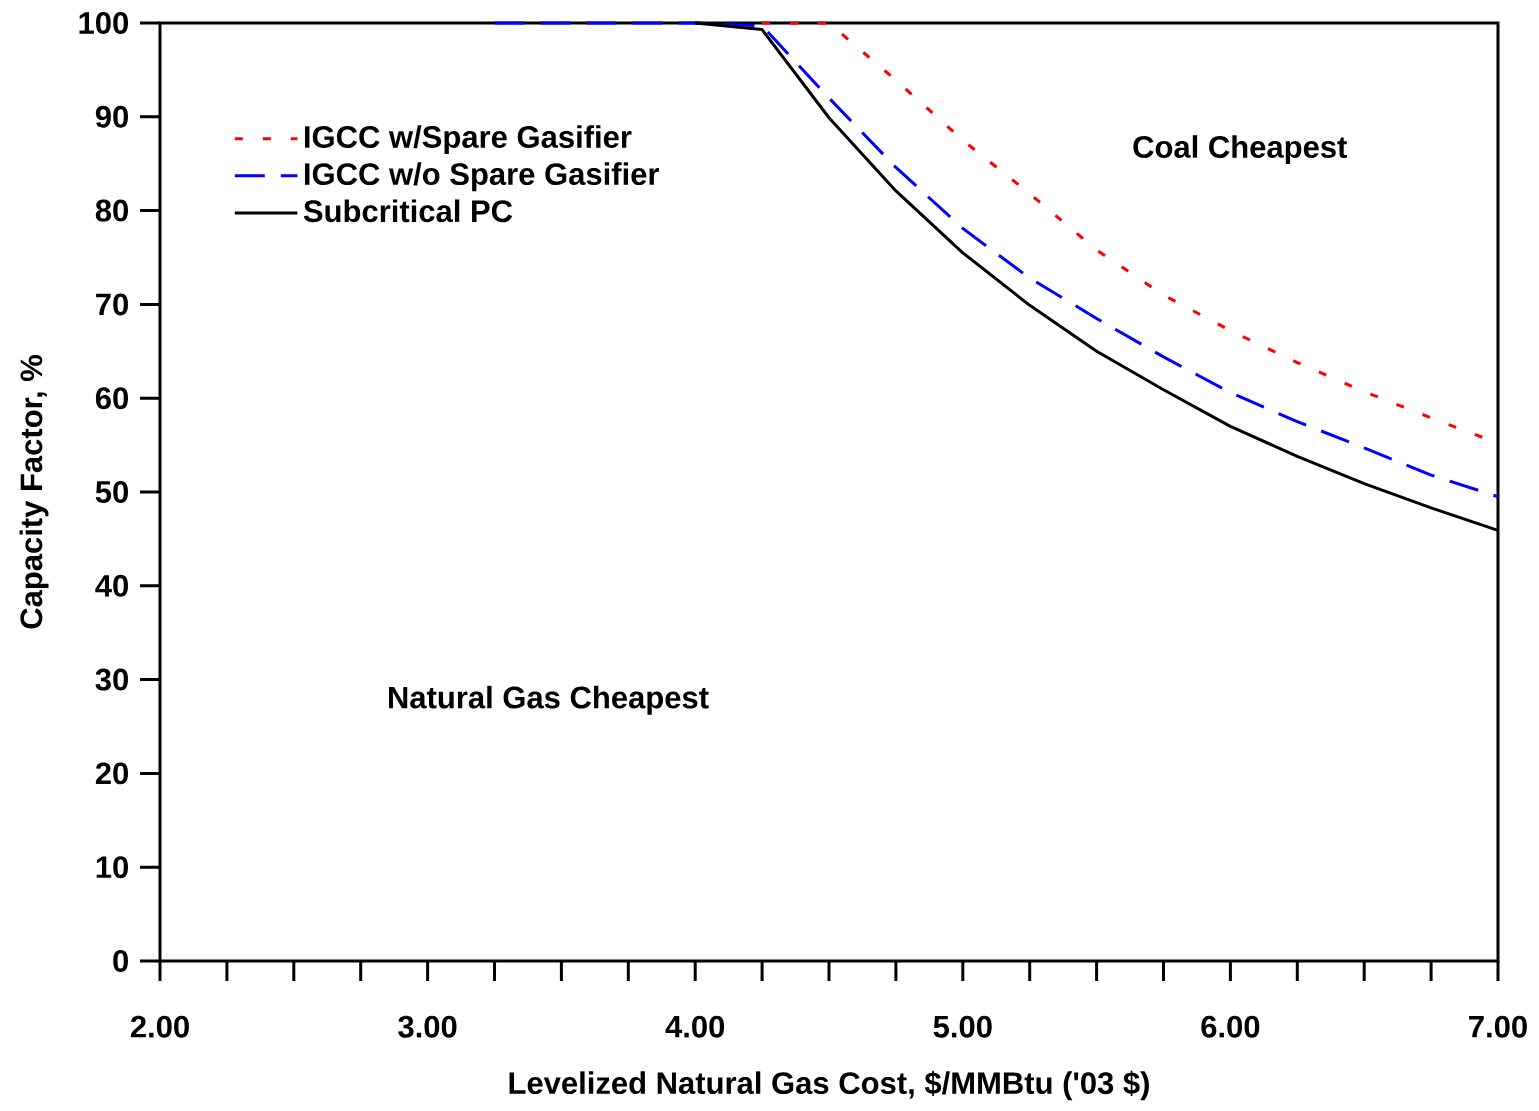  What do you see at coordinates (120, 961) in the screenshot?
I see `y-tick-label: 0` at bounding box center [120, 961].